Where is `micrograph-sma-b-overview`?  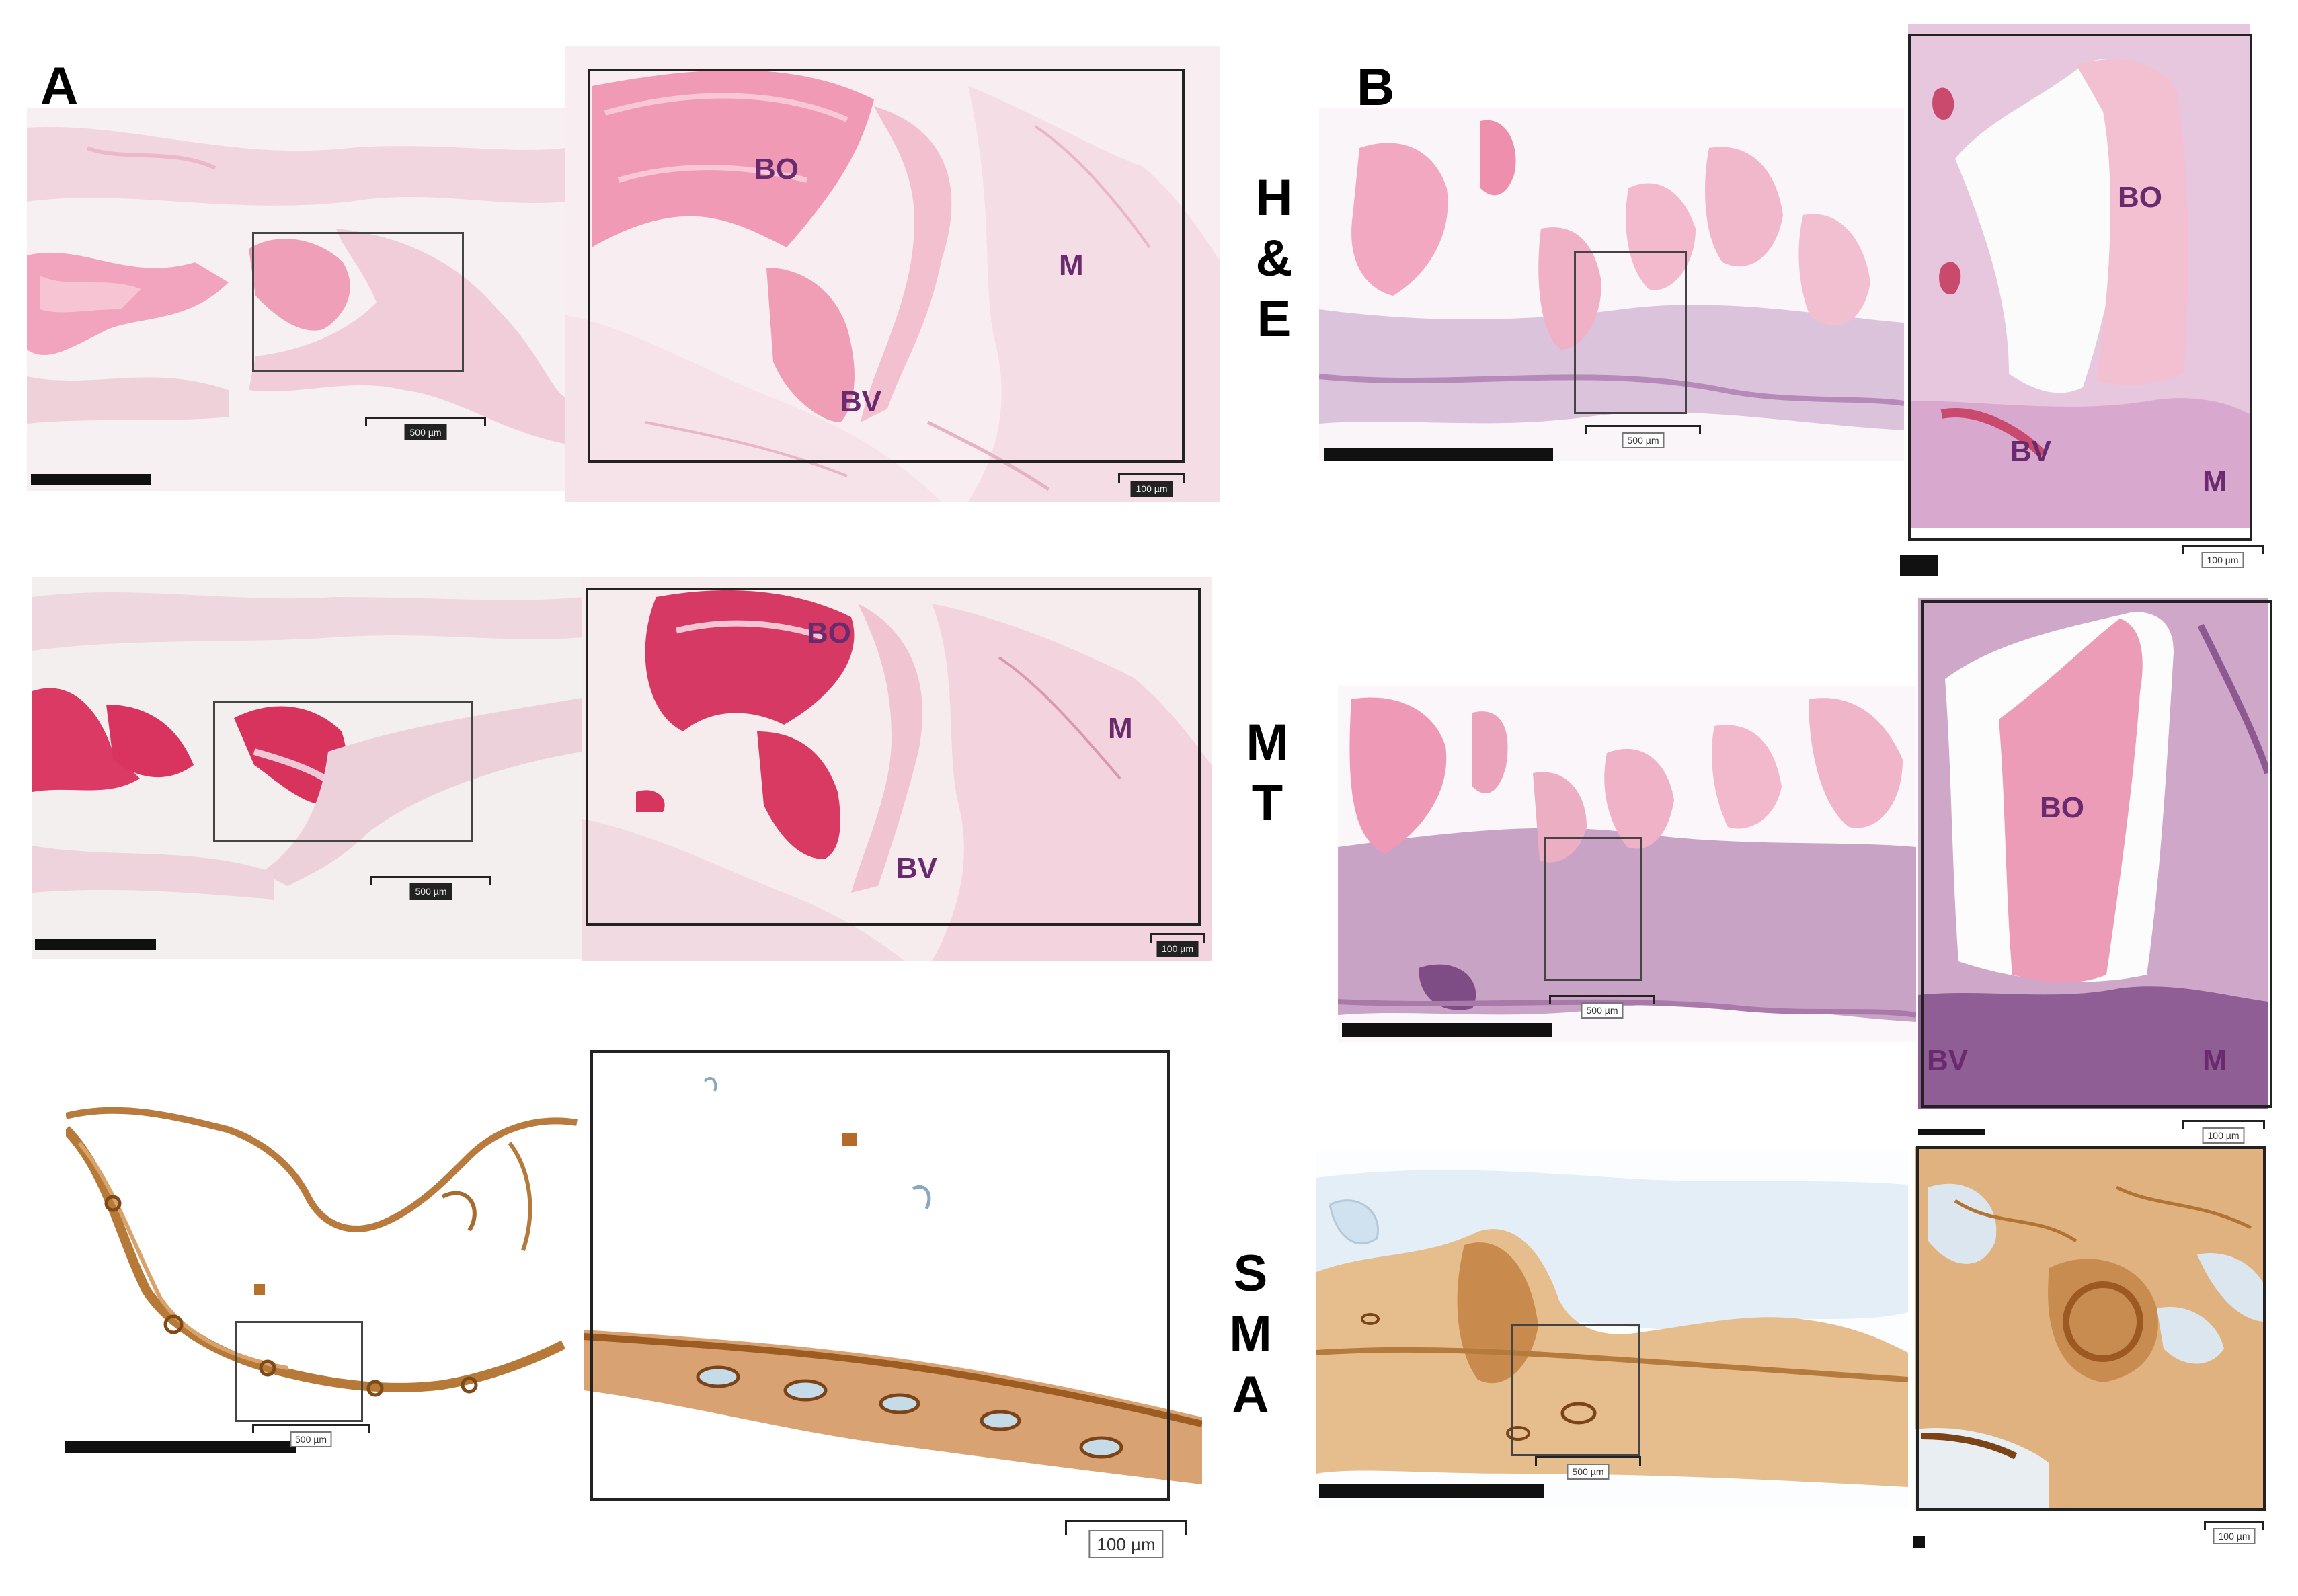 micrograph-sma-b-overview is located at coordinates (1612, 1330).